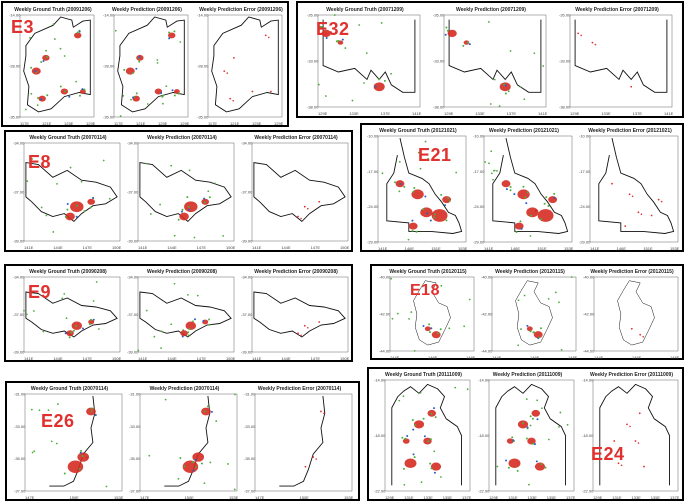  What do you see at coordinates (648, 248) in the screenshot?
I see `x-tick-label: 151E` at bounding box center [648, 248].